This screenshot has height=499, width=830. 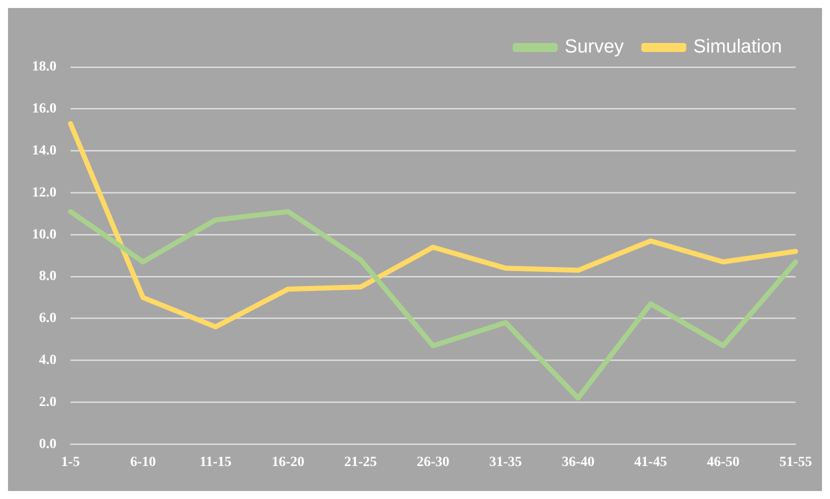 What do you see at coordinates (47, 360) in the screenshot?
I see `y-tick-label: 4.0` at bounding box center [47, 360].